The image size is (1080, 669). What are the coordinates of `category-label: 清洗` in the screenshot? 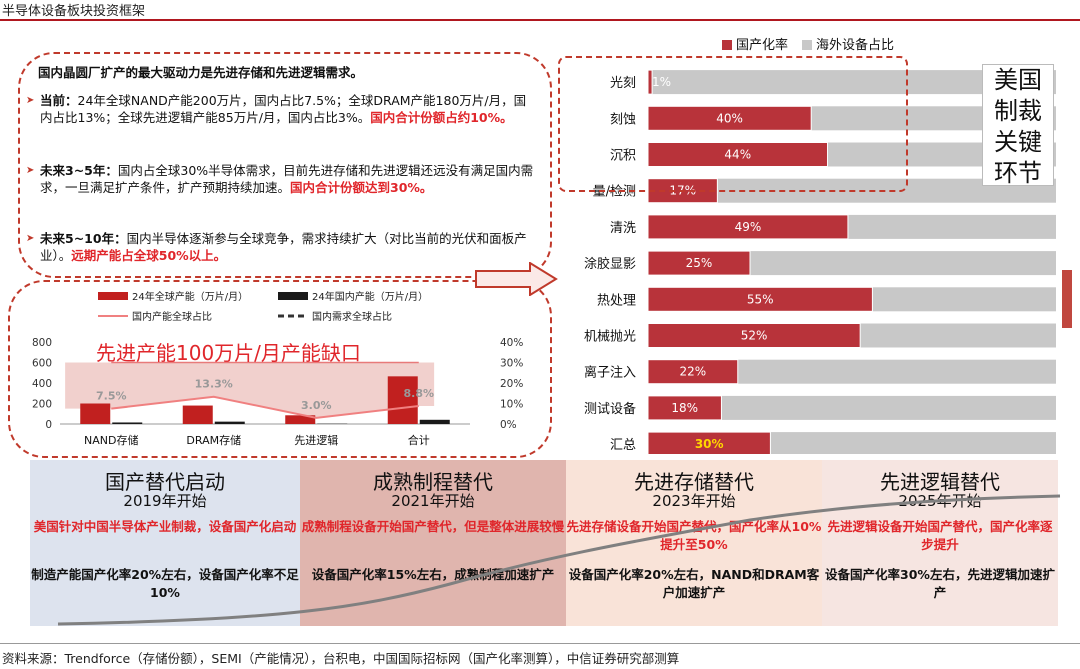 It's located at (623, 228).